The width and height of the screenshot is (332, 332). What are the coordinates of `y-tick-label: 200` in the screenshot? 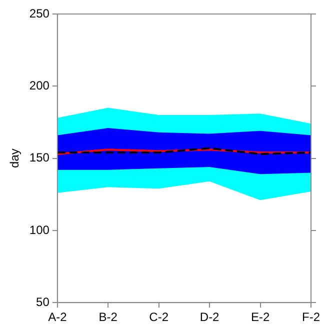 It's located at (39, 85).